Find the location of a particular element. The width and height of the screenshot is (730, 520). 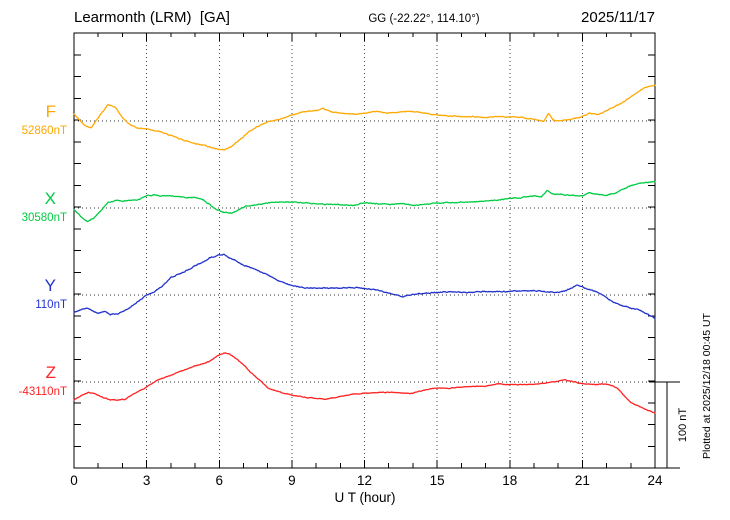

plot-date: 2025/11/17 is located at coordinates (618, 17).